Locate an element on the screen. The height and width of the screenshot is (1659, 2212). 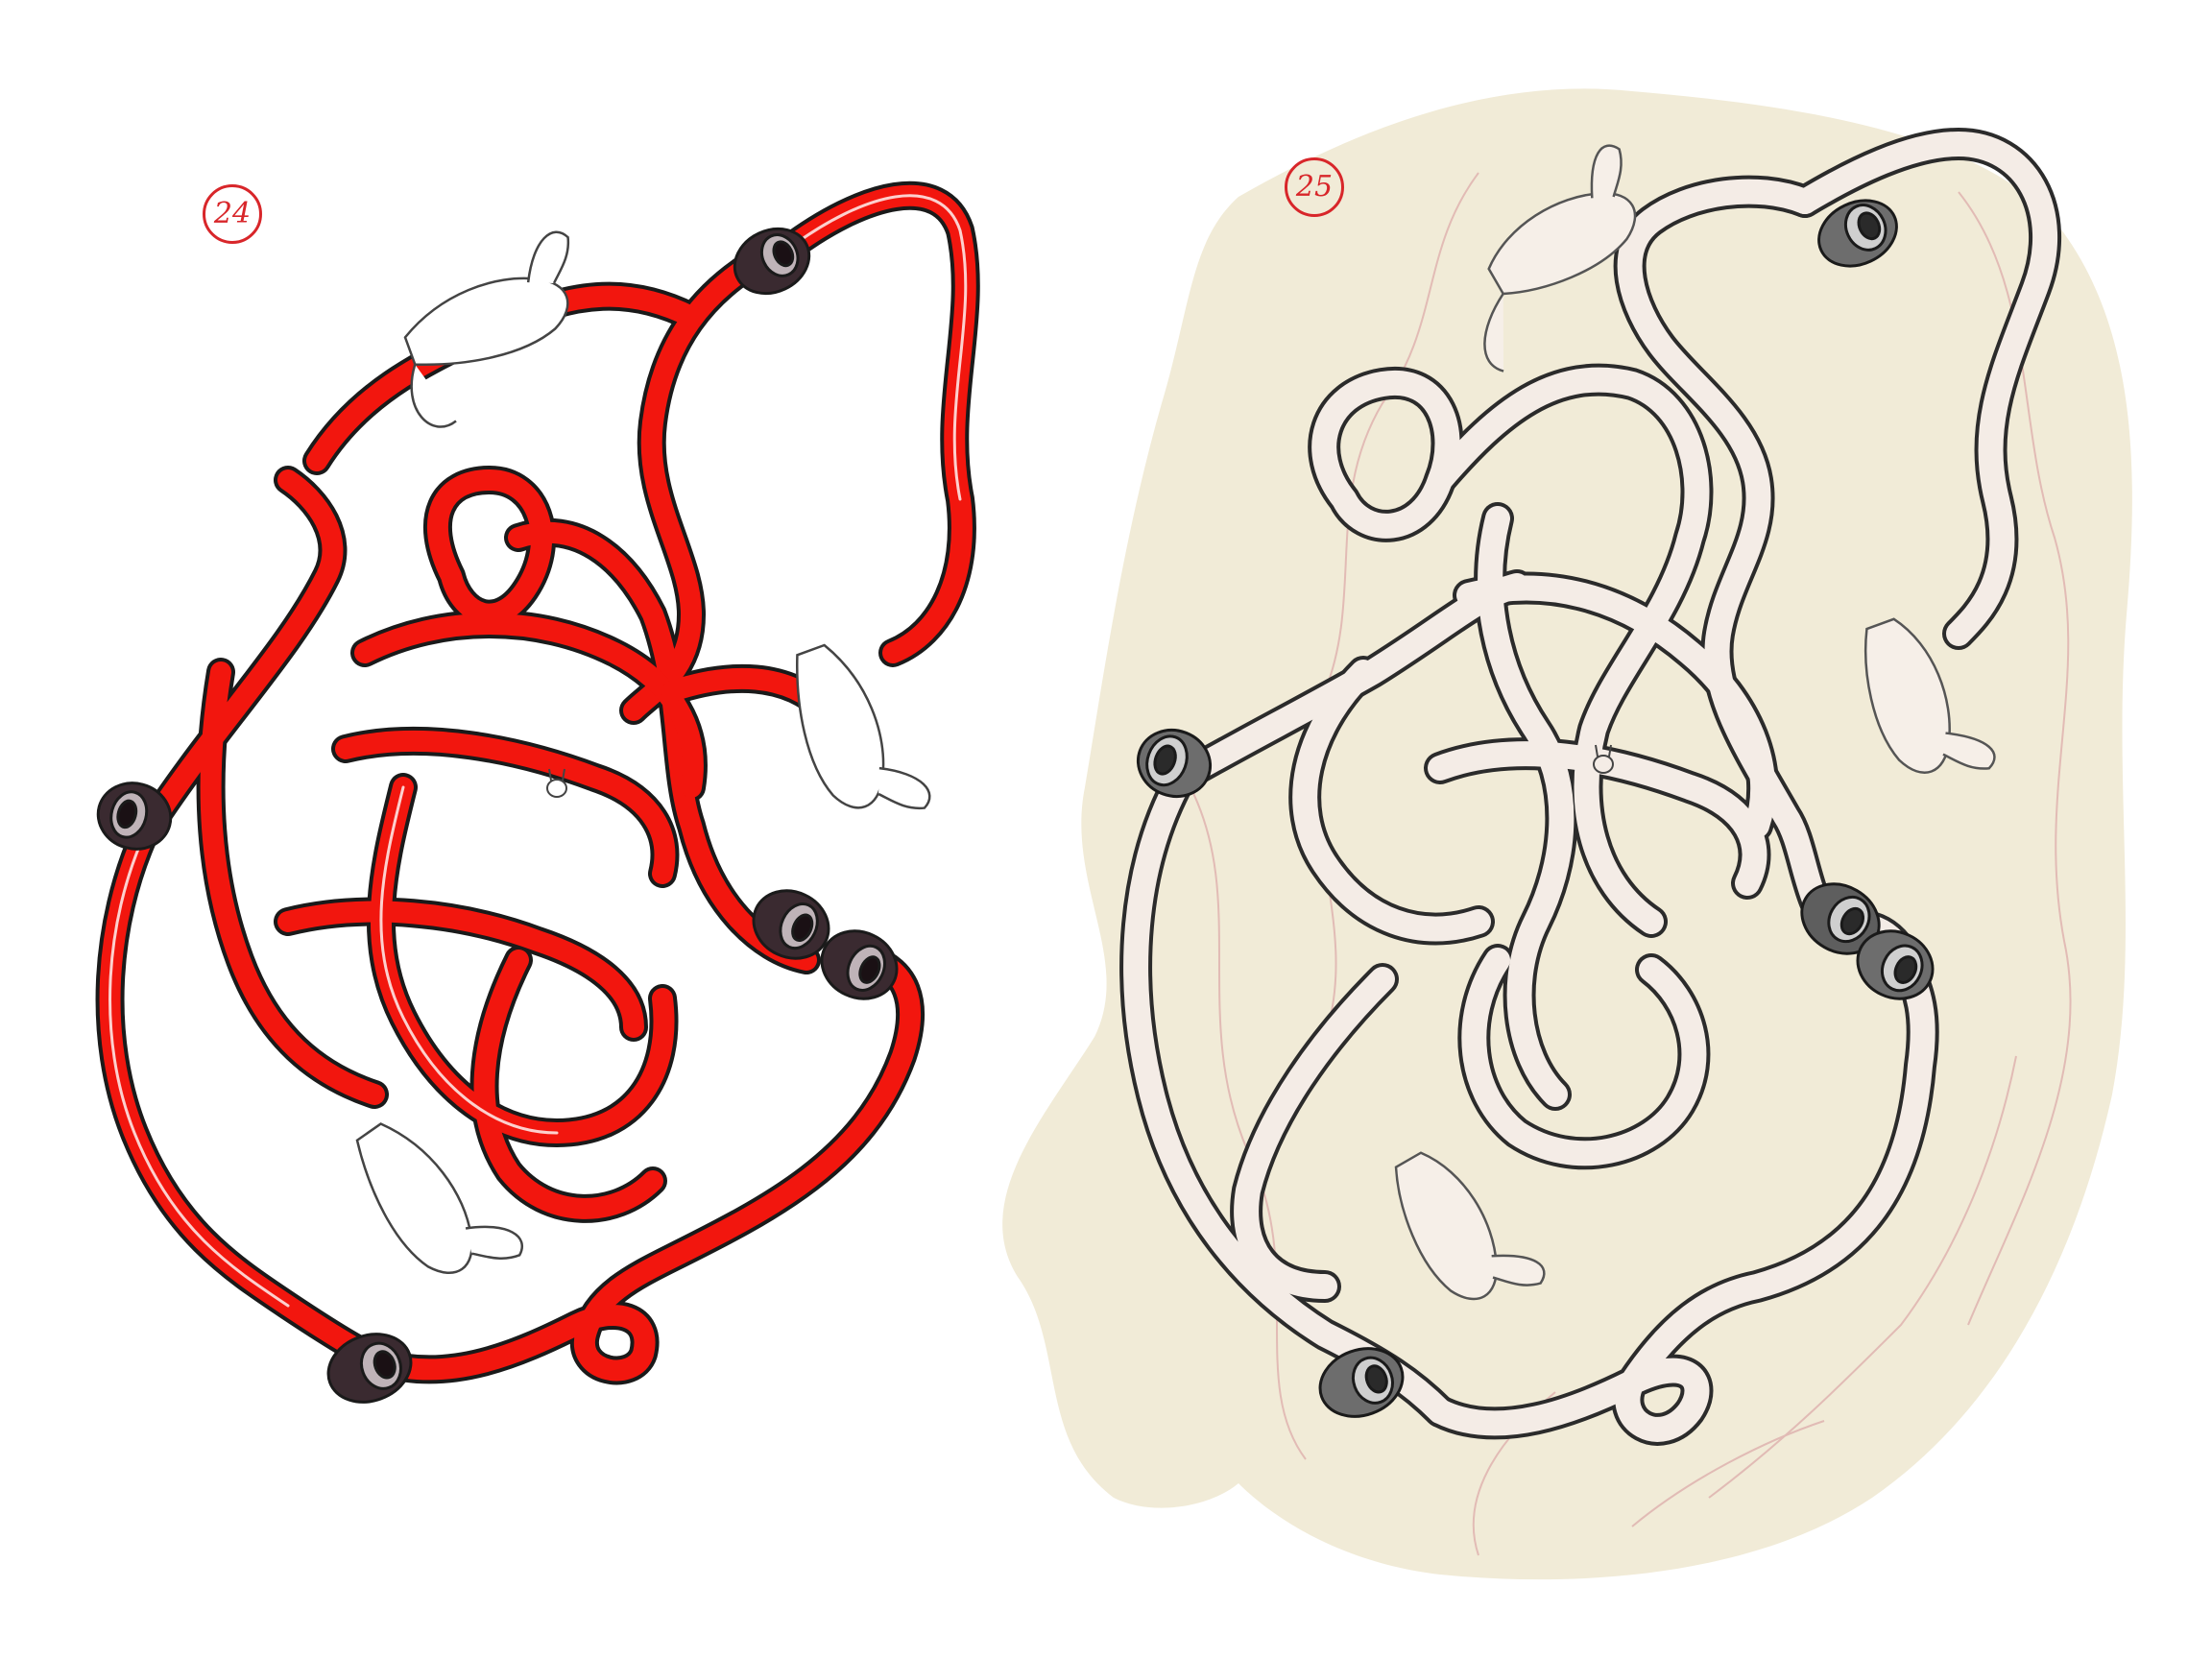
bead-right-top is located at coordinates (1858, 233).